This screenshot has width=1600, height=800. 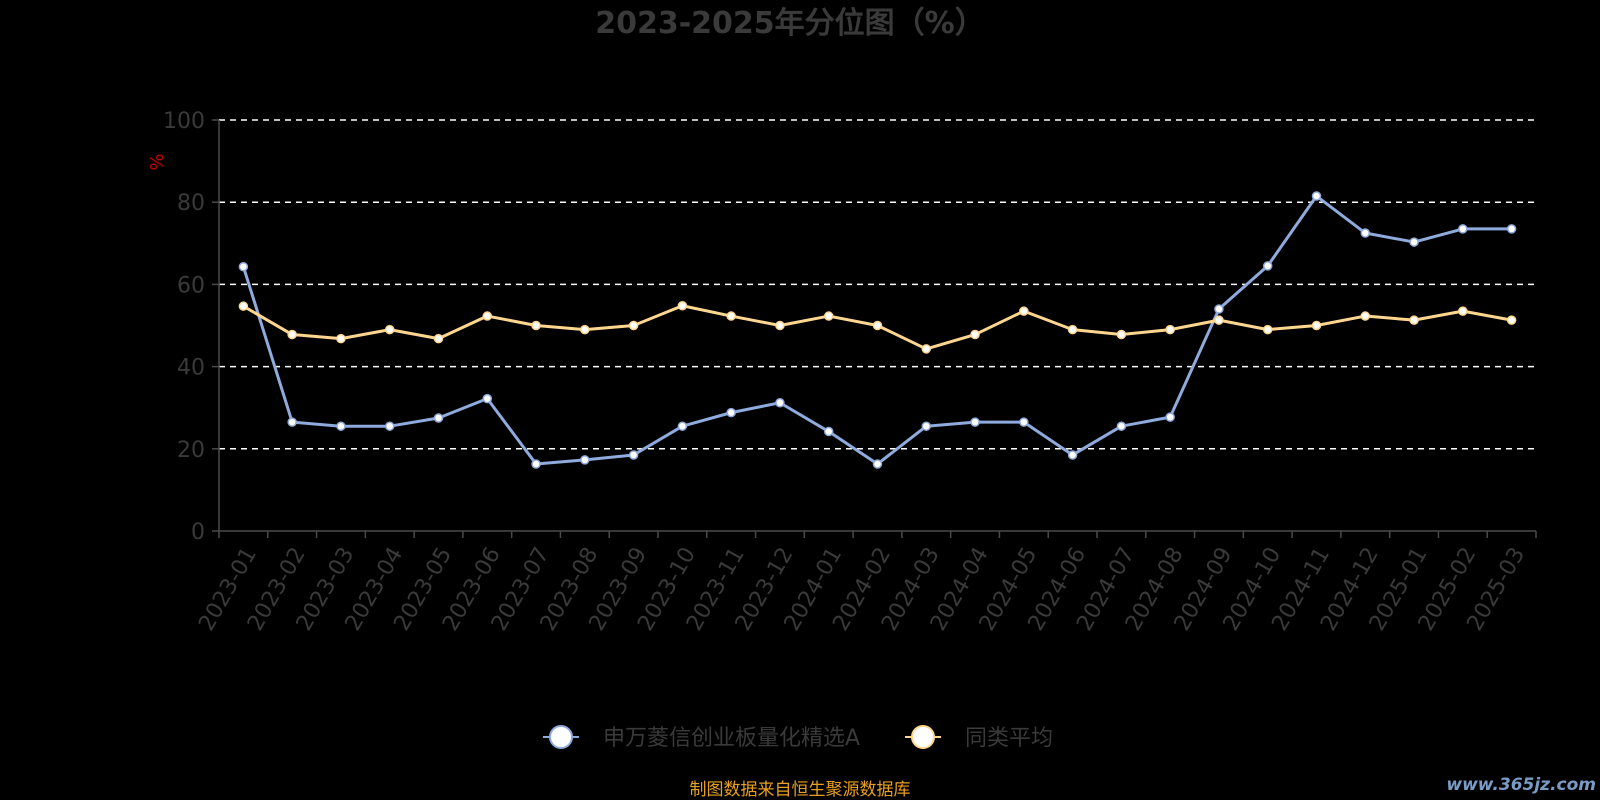 I want to click on legend-label: 申万菱信创业板量化精选A, so click(x=731, y=738).